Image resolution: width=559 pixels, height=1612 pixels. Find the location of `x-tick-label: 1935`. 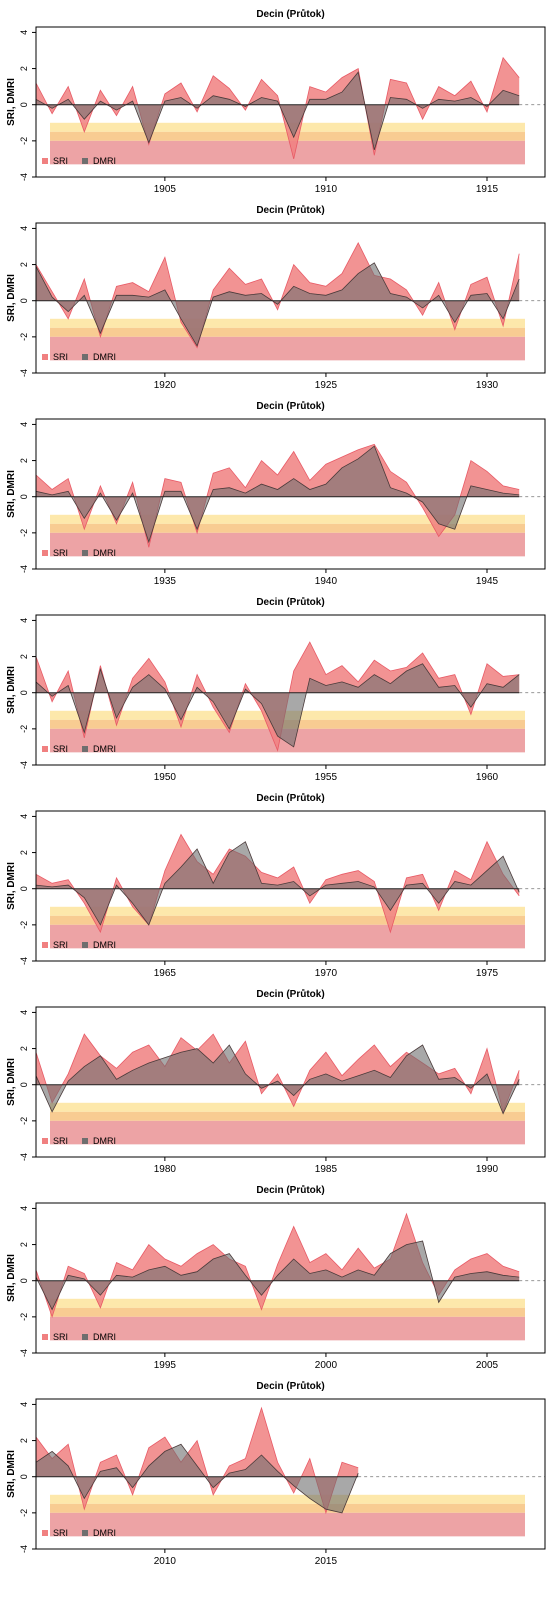

x-tick-label: 1935 is located at coordinates (165, 581).